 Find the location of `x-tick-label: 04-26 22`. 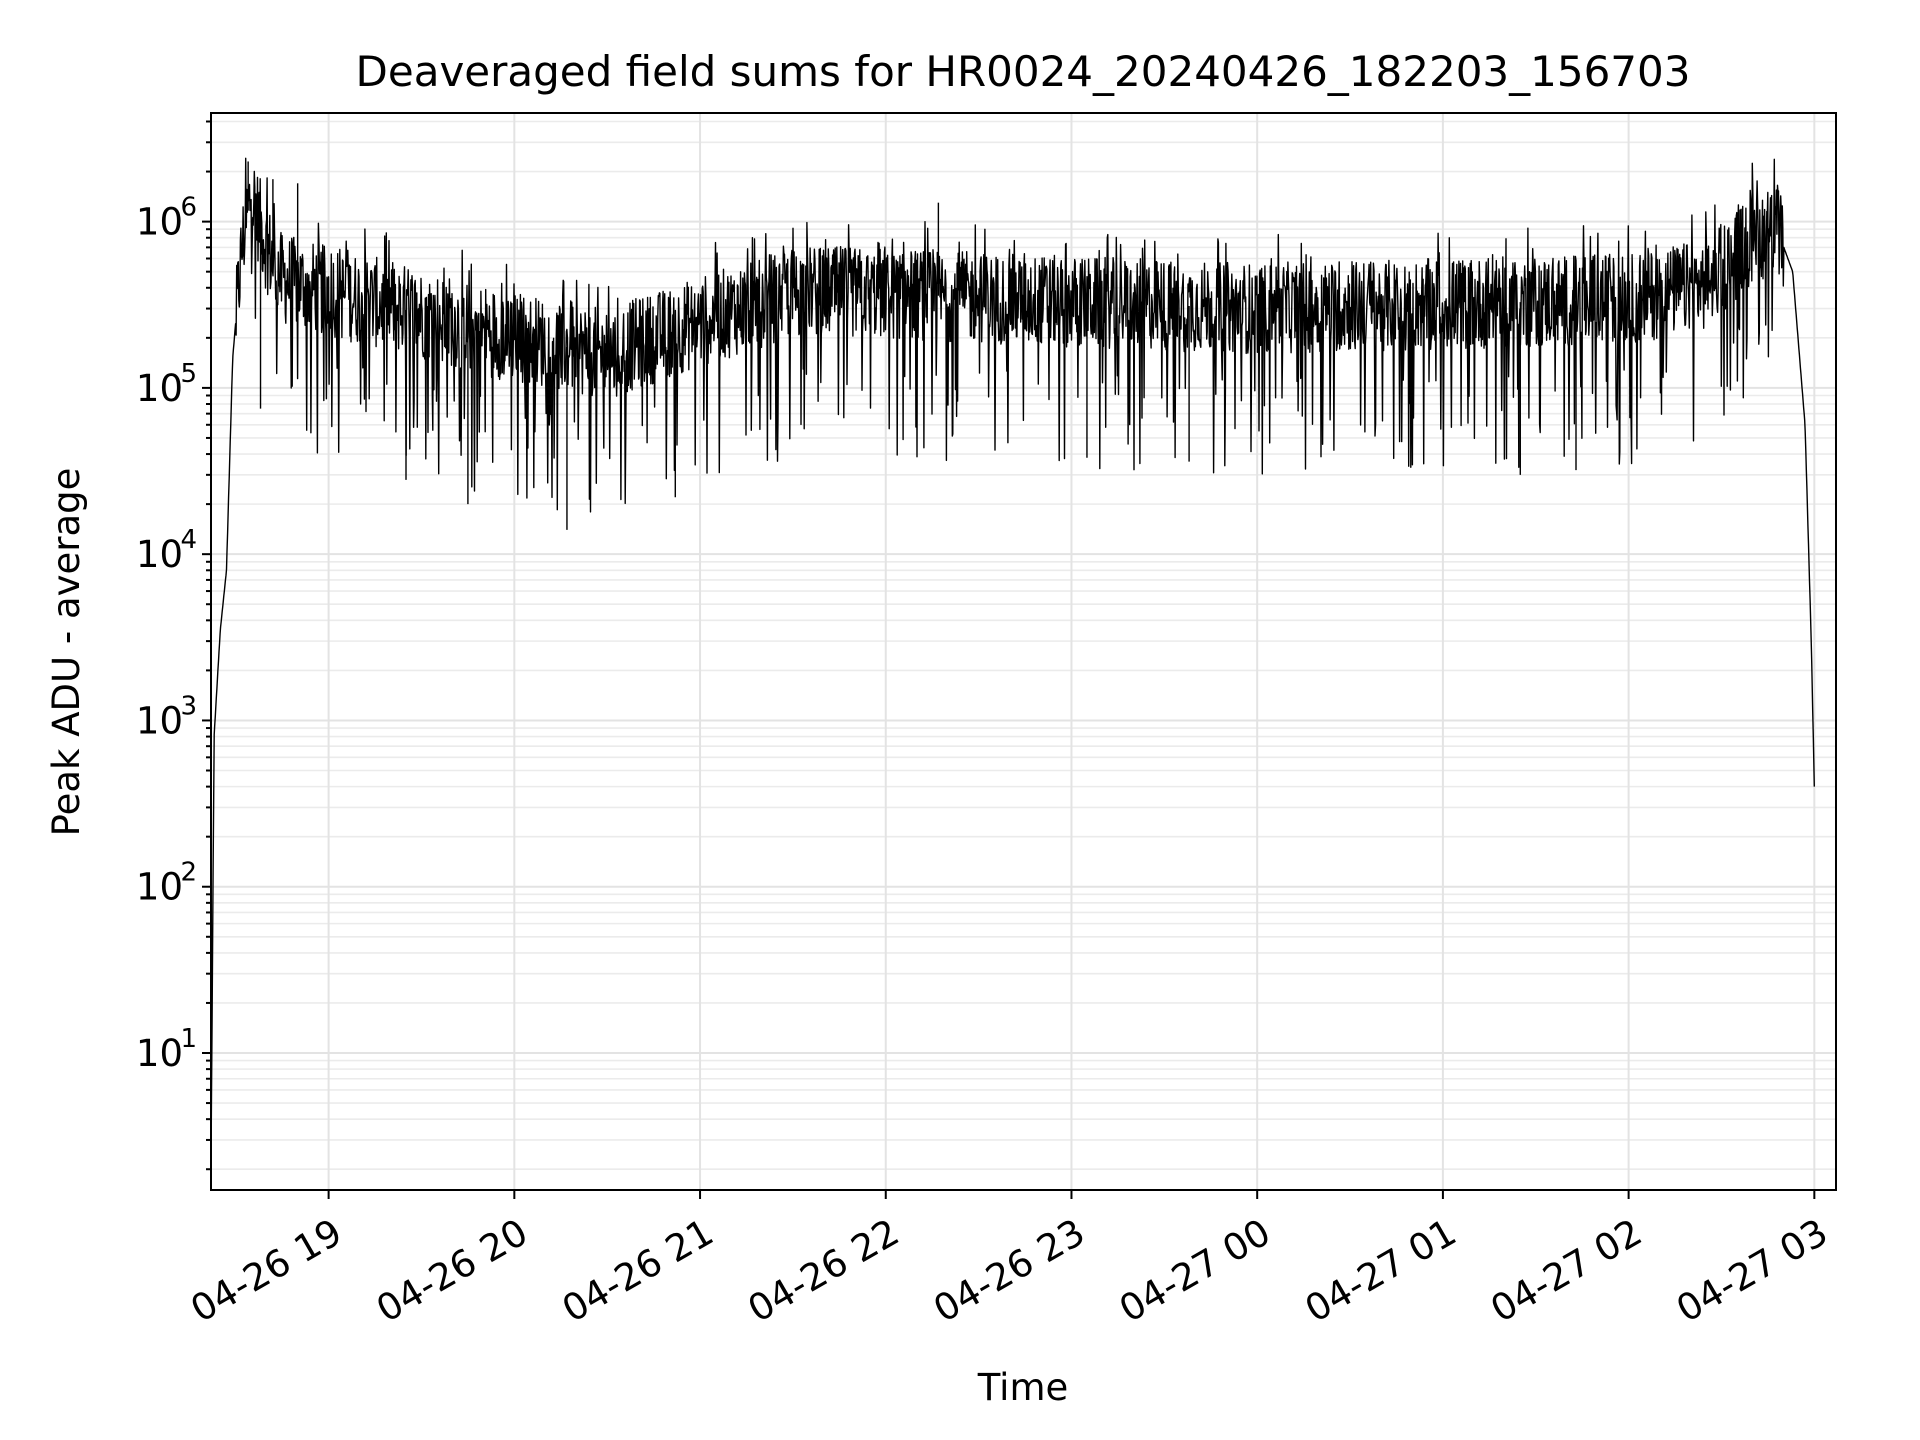

x-tick-label: 04-26 22 is located at coordinates (824, 1271).